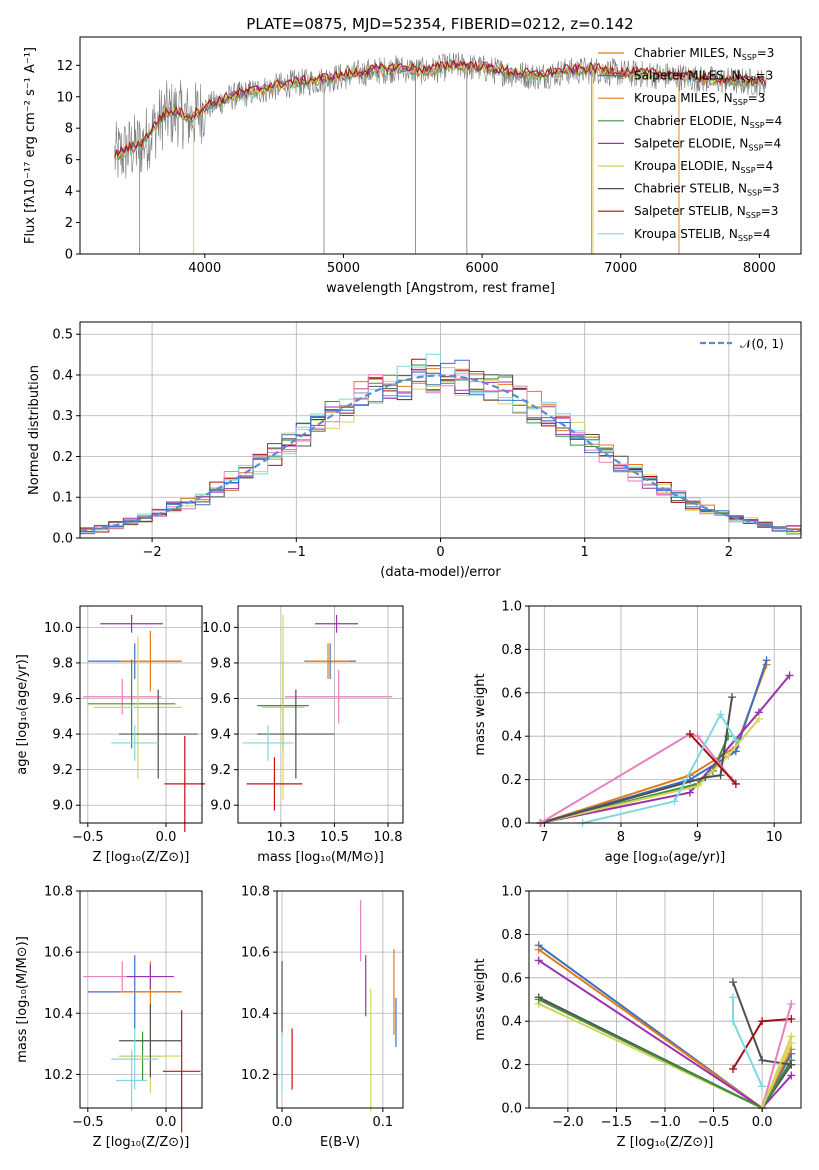 The width and height of the screenshot is (819, 1170). What do you see at coordinates (511, 1022) in the screenshot?
I see `y-tick-label: 0.4` at bounding box center [511, 1022].